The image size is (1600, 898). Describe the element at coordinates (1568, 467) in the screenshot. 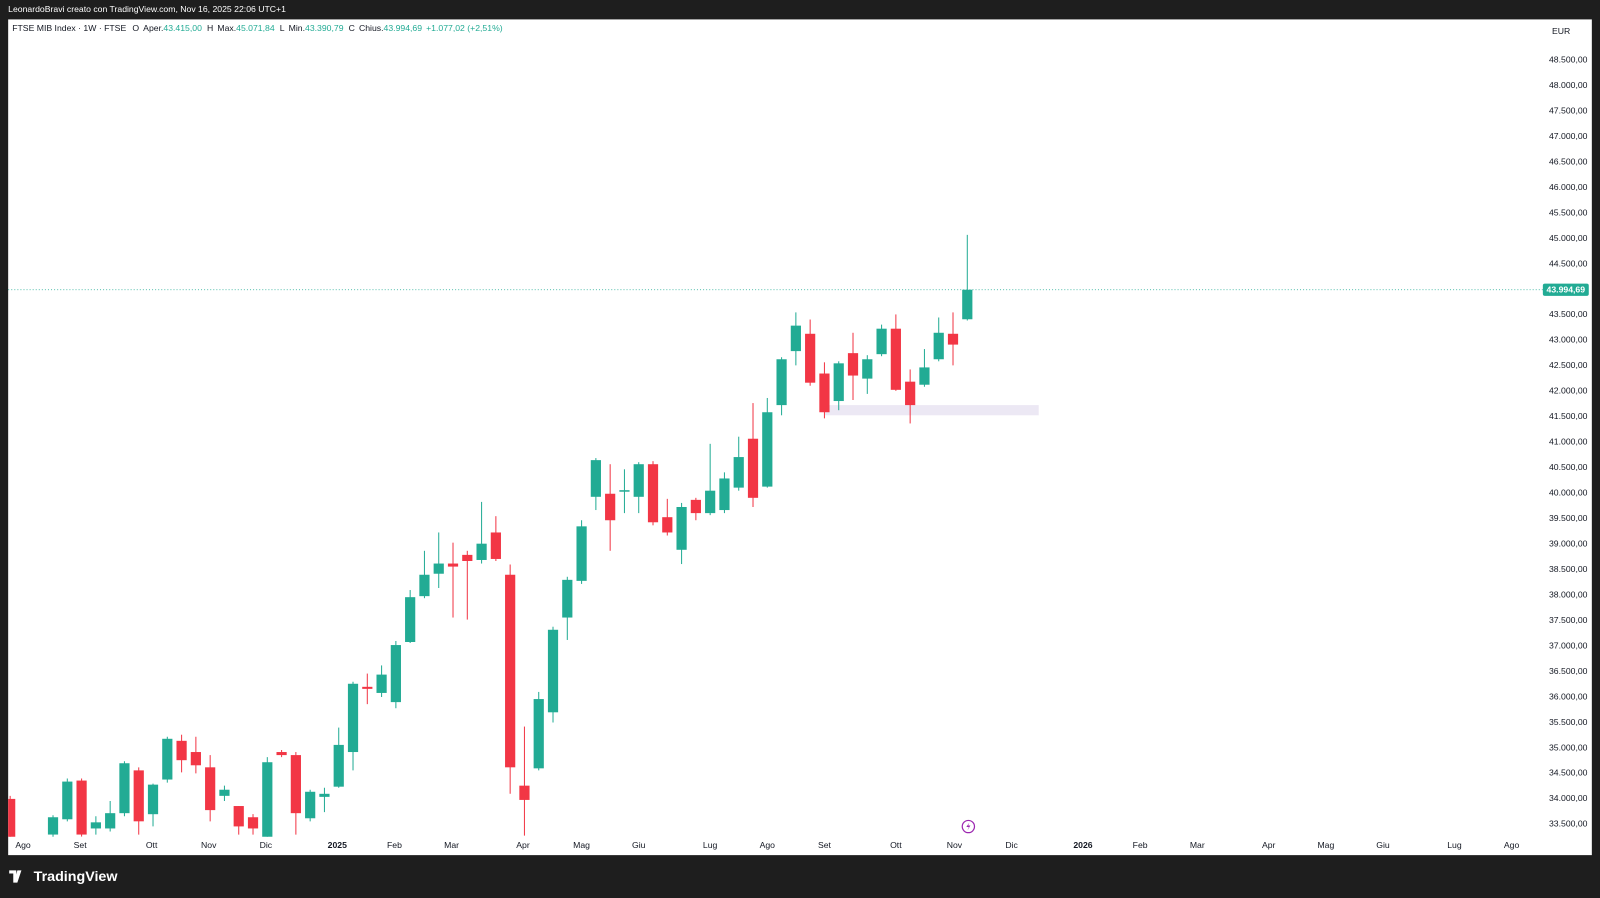

I see `y-tick-label: 40.500,00` at that location.